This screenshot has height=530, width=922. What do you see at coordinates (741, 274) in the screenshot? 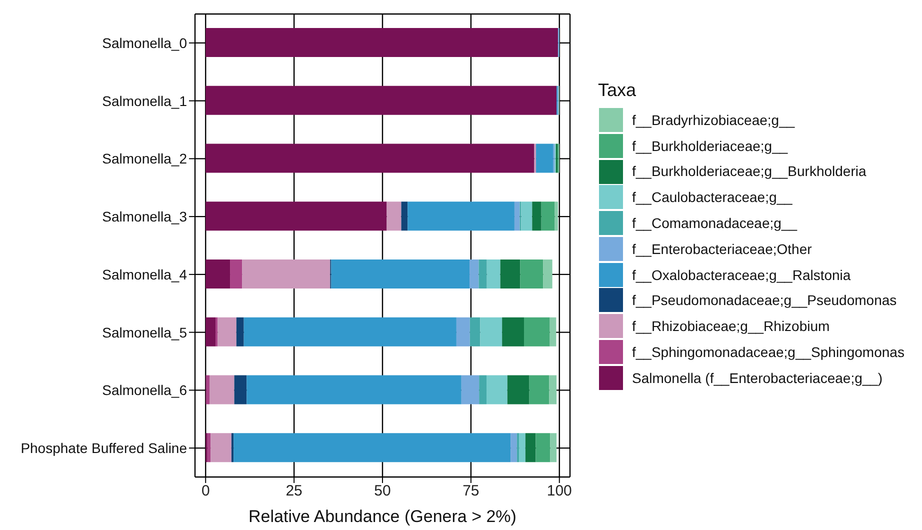
I see `legend-label: f__Oxalobacteraceae;g__Ralstonia` at bounding box center [741, 274].